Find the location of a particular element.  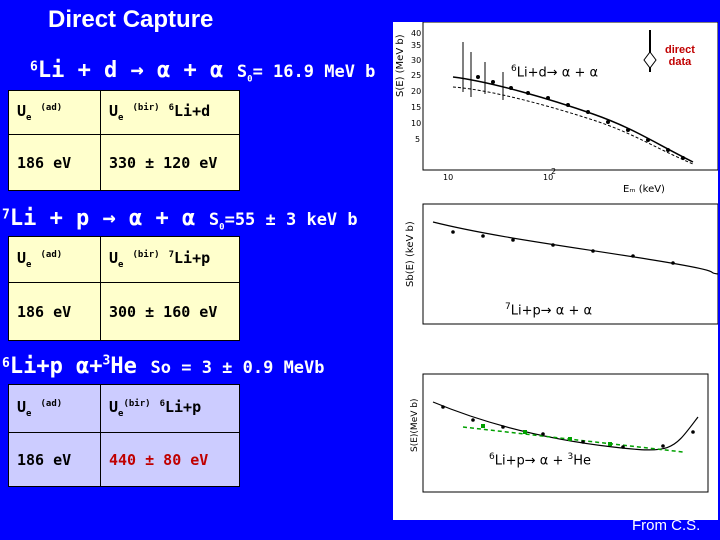

plot1-curve is located at coordinates (573, 119).